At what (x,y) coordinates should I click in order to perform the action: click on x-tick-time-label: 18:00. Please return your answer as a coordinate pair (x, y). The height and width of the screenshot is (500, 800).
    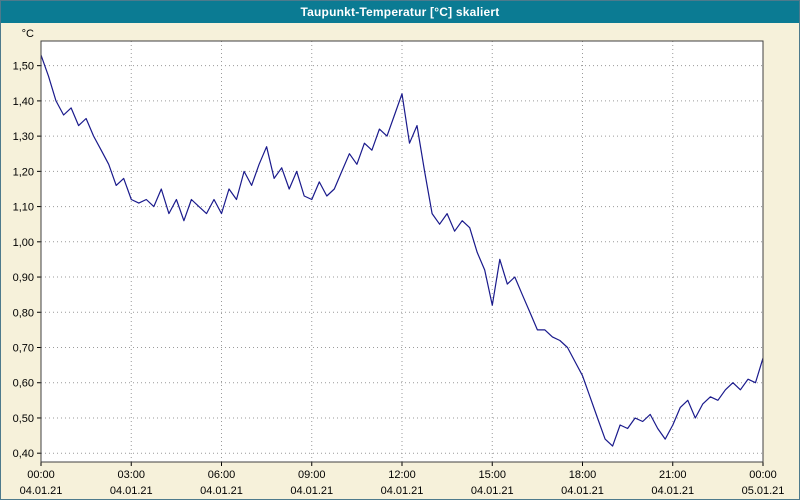
    Looking at the image, I should click on (583, 475).